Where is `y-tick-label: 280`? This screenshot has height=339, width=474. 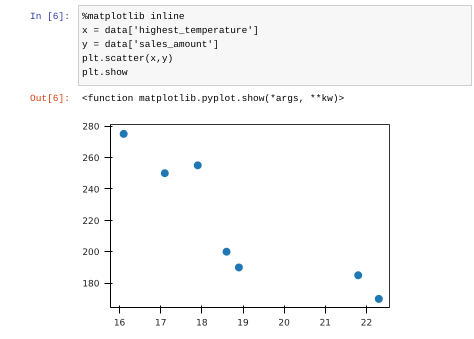 y-tick-label: 280 is located at coordinates (91, 127).